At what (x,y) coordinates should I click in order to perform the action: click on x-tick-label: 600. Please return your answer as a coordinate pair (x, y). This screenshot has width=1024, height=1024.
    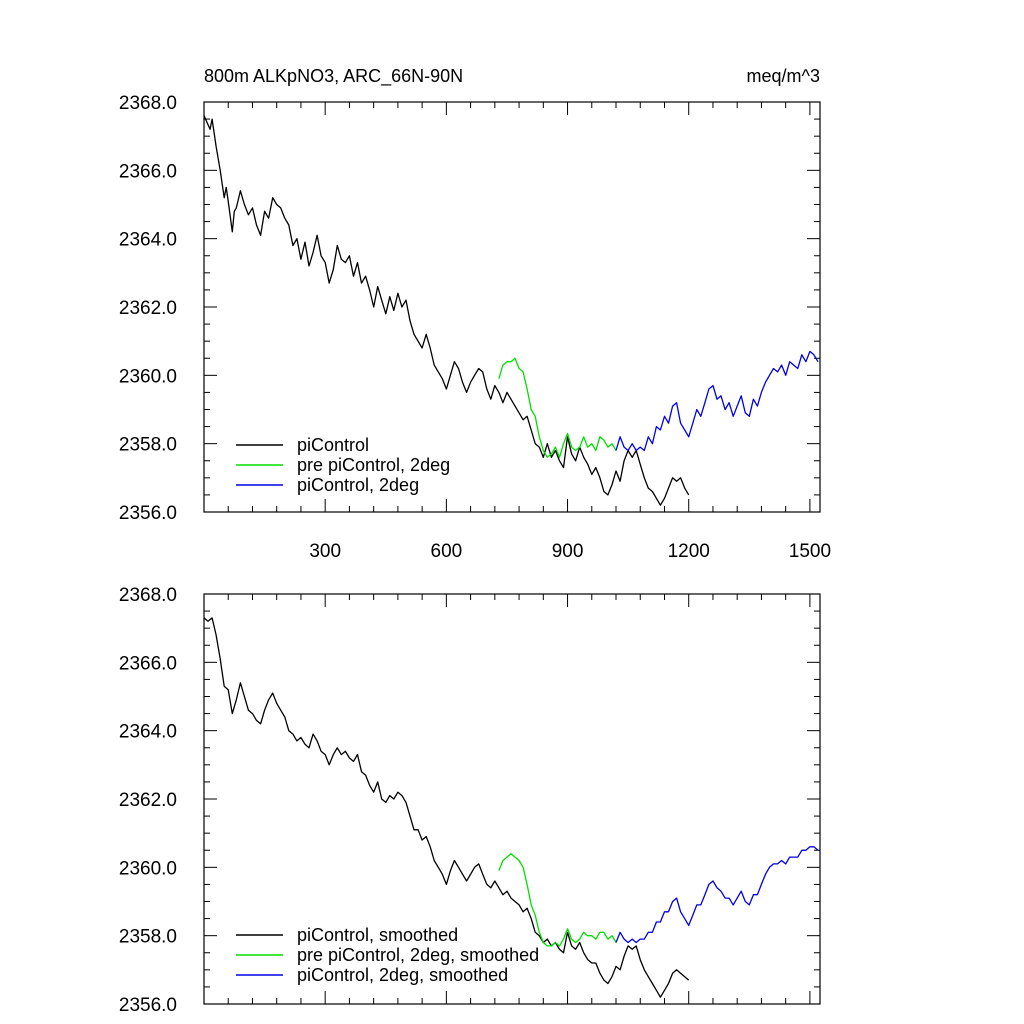
    Looking at the image, I should click on (447, 551).